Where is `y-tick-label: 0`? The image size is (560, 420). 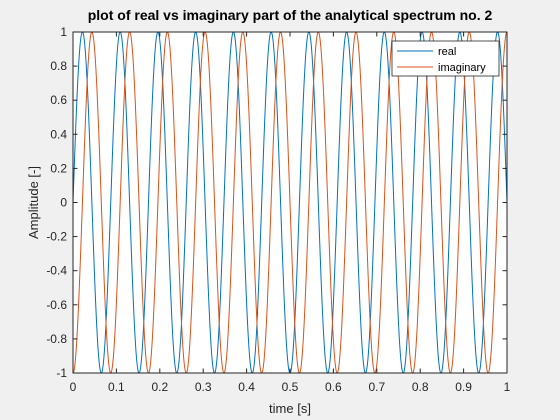
y-tick-label: 0 is located at coordinates (63, 203).